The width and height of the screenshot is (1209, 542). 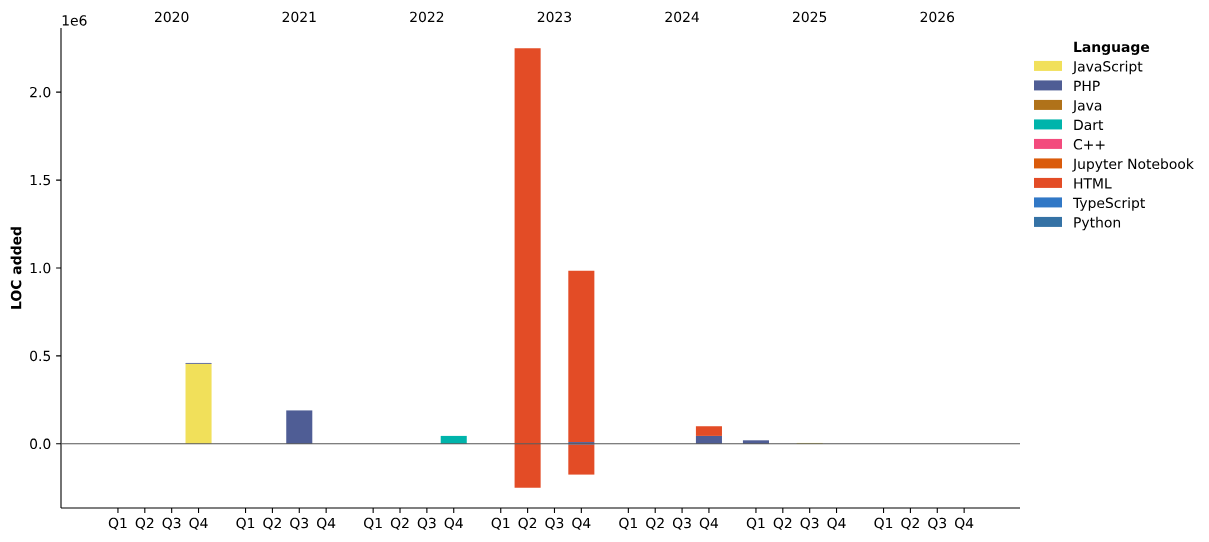 What do you see at coordinates (1133, 165) in the screenshot?
I see `legend-label: Jupyter Notebook` at bounding box center [1133, 165].